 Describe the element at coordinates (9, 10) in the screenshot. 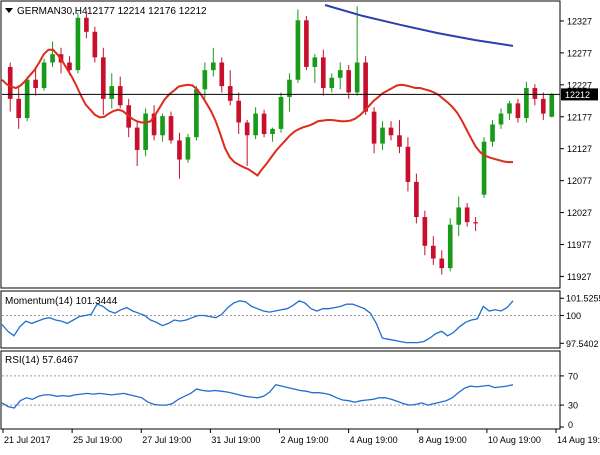

I see `collapse-triangle-icon` at that location.